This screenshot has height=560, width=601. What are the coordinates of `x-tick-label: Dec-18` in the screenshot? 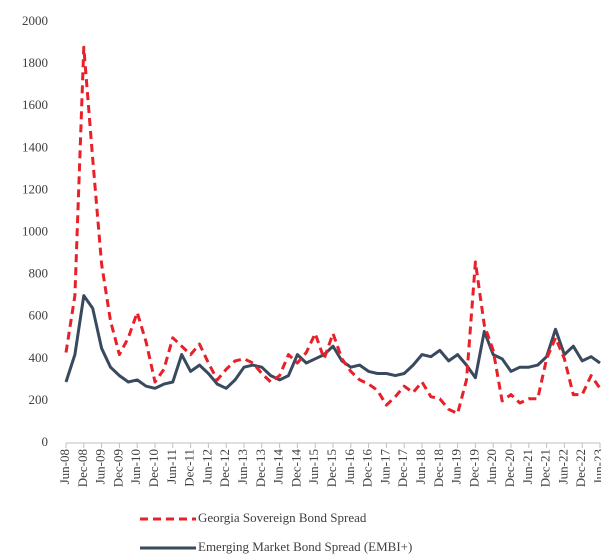 It's located at (438, 468).